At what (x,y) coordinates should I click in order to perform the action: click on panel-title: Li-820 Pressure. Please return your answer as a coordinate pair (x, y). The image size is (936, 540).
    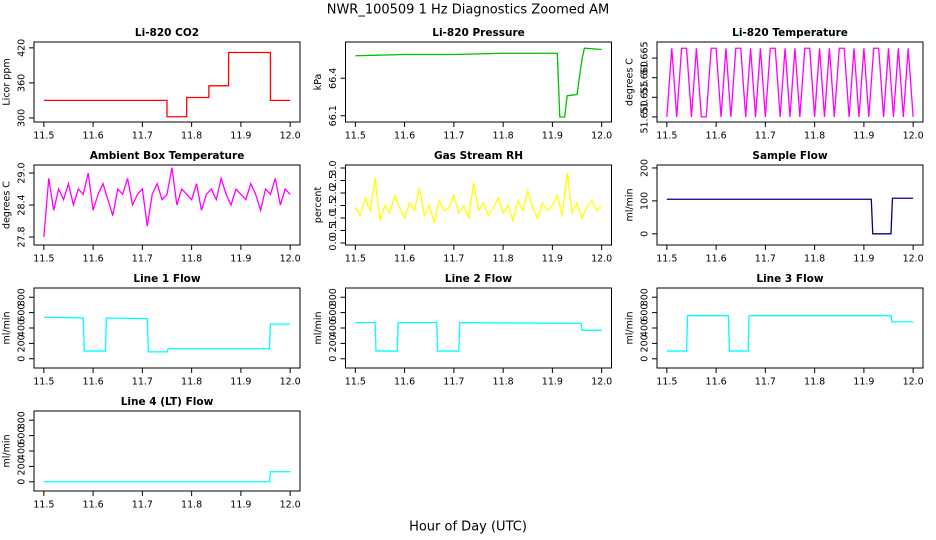
    Looking at the image, I should click on (478, 33).